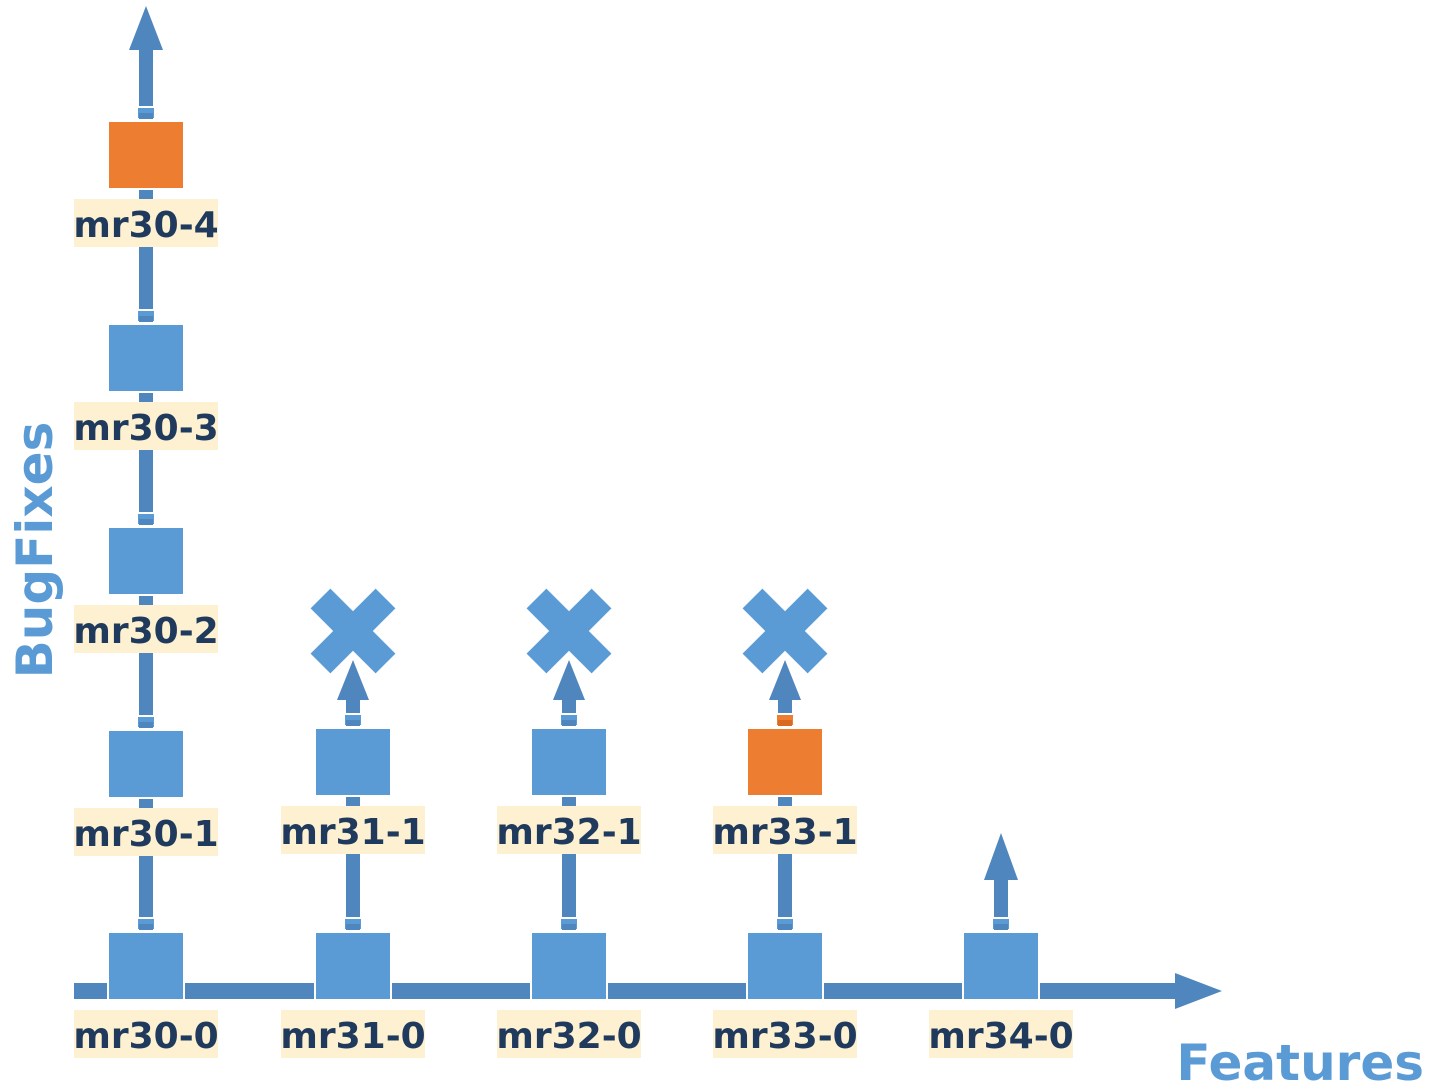 This screenshot has height=1087, width=1431. Describe the element at coordinates (145, 1036) in the screenshot. I see `release-label: mr30-0` at that location.